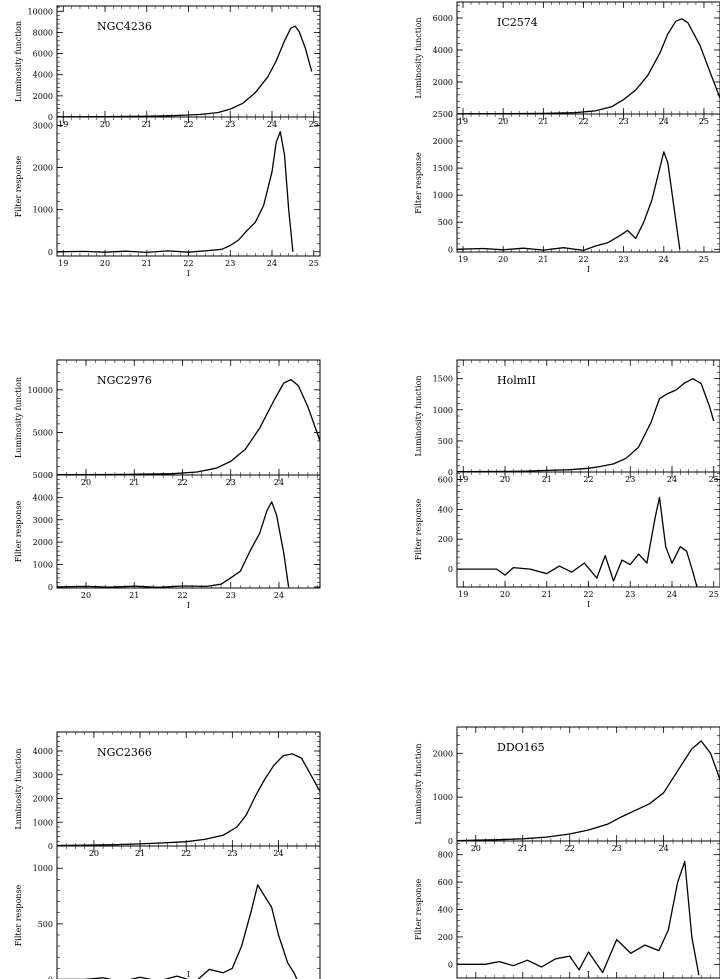 The image size is (720, 979). Describe the element at coordinates (43, 432) in the screenshot. I see `luminosity-function-ytick-label: 5000` at that location.